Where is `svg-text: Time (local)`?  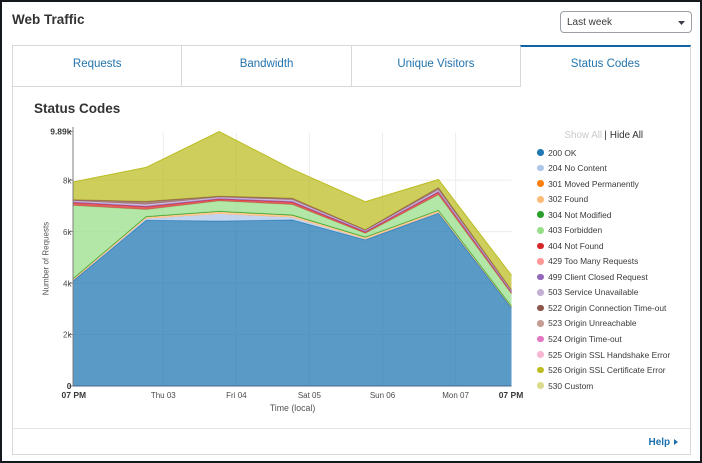
svg-text: Time (local) is located at coordinates (293, 408).